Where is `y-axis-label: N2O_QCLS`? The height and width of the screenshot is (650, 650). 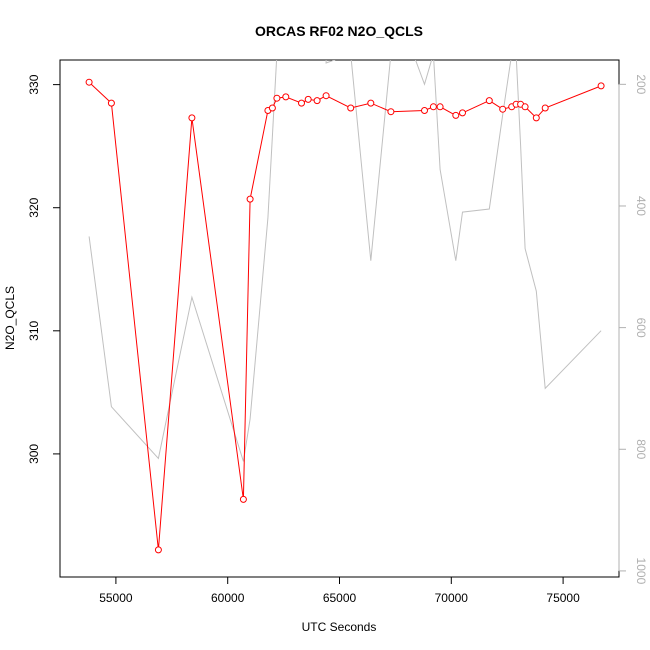 y-axis-label: N2O_QCLS is located at coordinates (10, 318).